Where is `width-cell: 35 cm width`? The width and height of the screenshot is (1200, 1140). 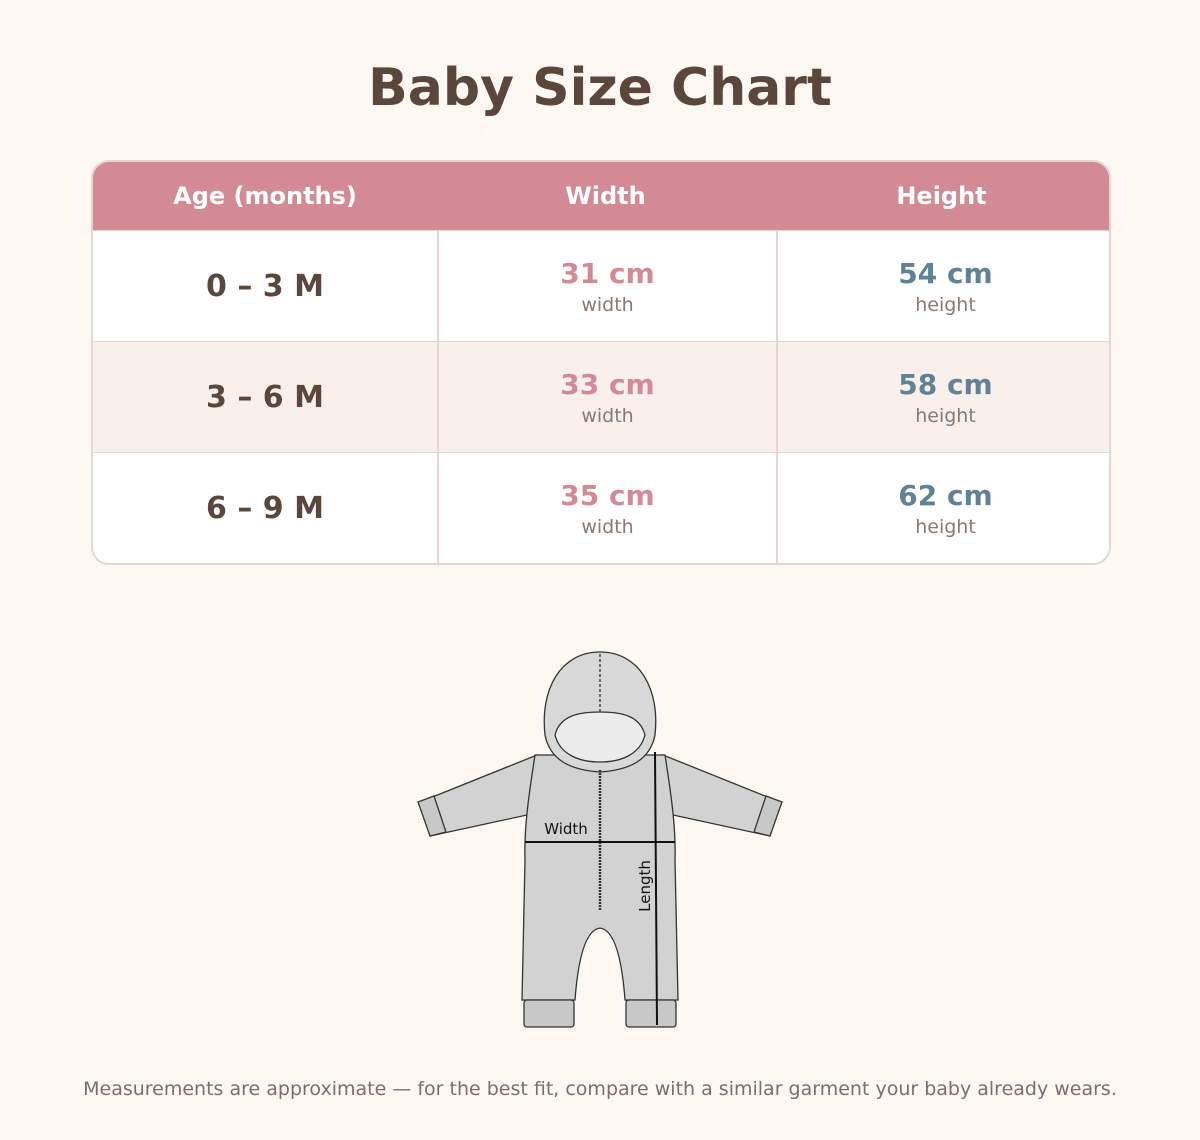 width-cell: 35 cm width is located at coordinates (606, 508).